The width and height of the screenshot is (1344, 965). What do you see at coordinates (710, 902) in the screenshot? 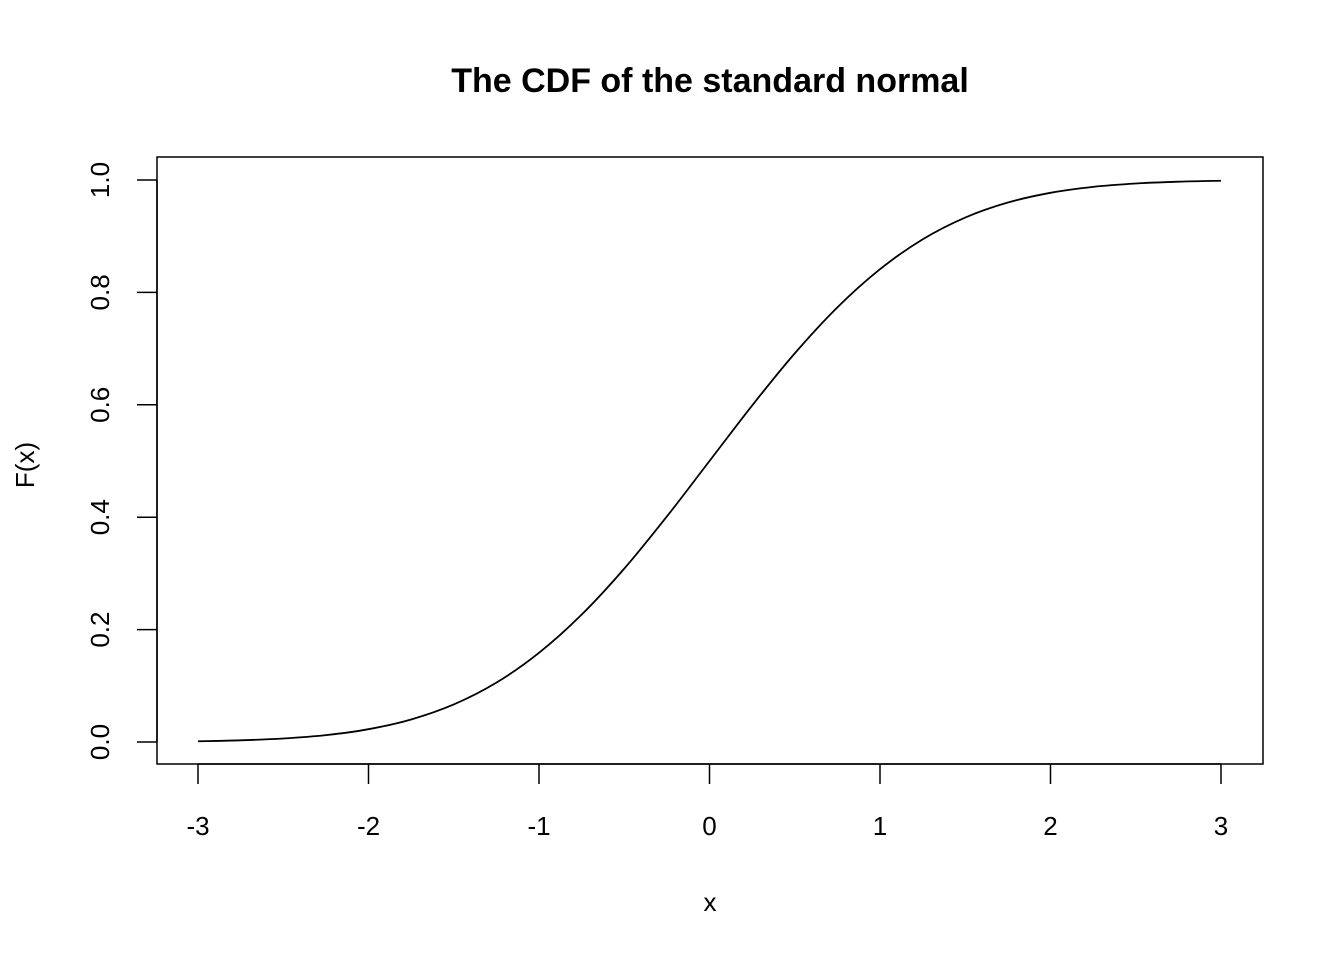
I see `x-axis-label: x` at bounding box center [710, 902].